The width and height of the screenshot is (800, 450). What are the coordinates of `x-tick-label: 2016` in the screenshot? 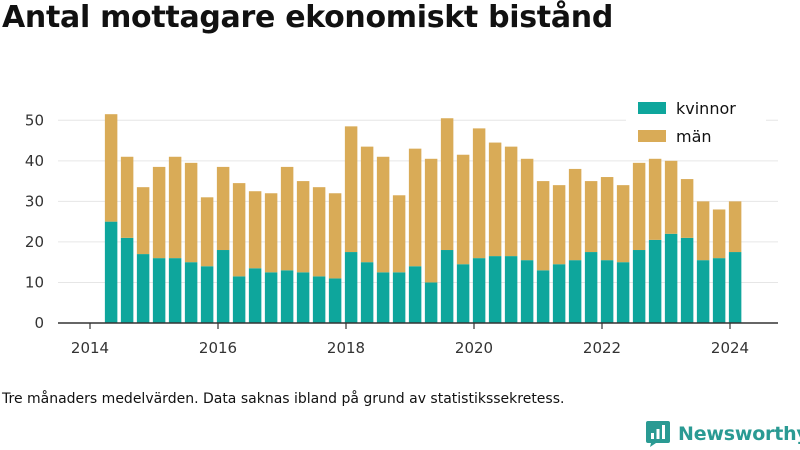 It's located at (218, 348).